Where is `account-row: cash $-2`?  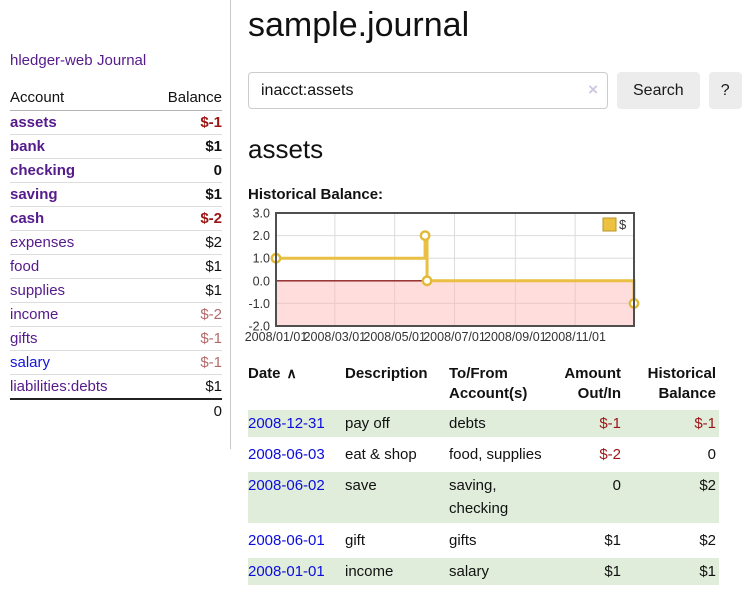
account-row: cash $-2 is located at coordinates (116, 218).